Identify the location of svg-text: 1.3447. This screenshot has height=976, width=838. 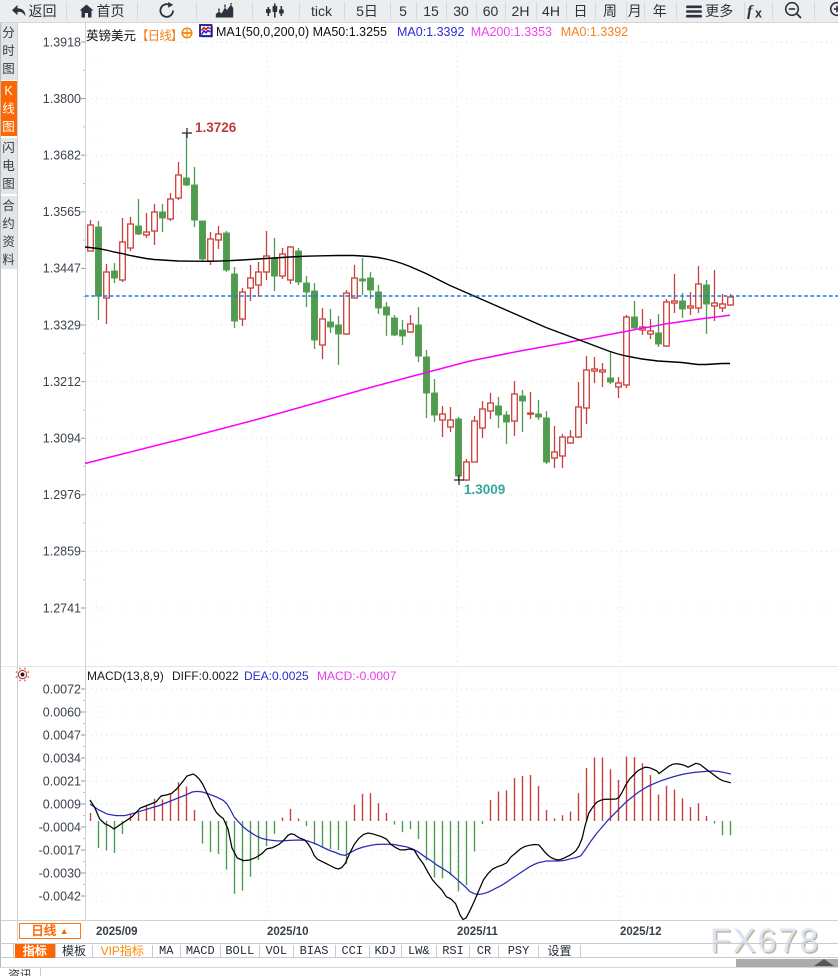
(62, 269).